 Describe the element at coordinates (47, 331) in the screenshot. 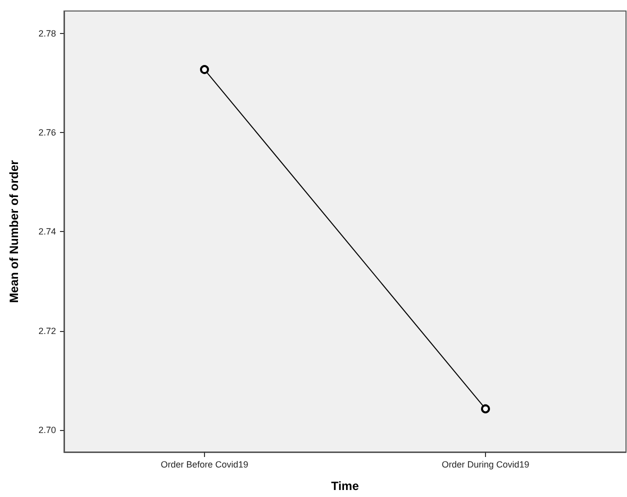

I see `y-tick-label: 2.72` at that location.